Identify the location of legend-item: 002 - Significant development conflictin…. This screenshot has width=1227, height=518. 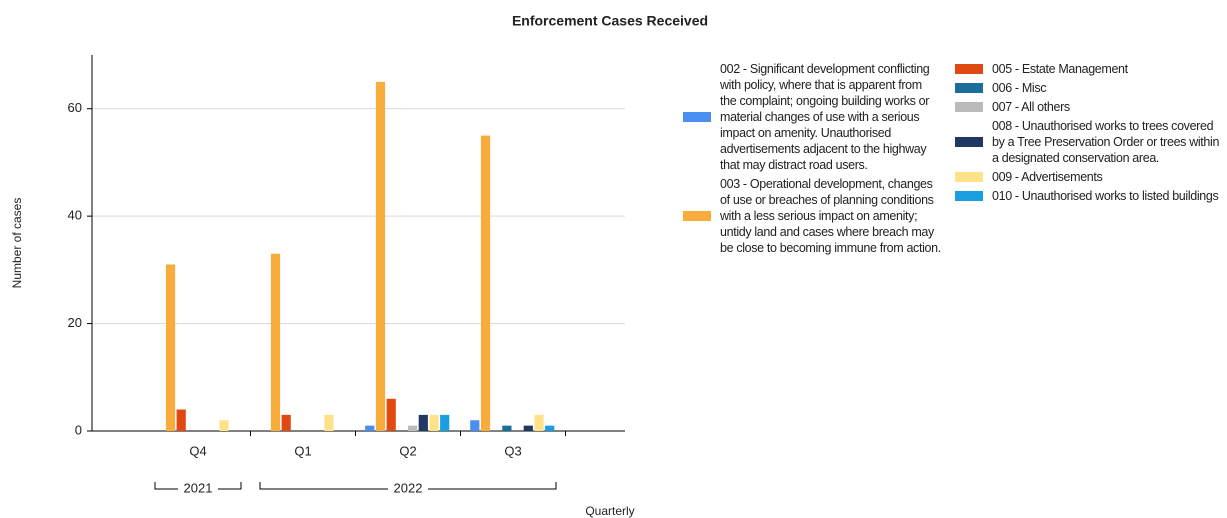
(812, 117).